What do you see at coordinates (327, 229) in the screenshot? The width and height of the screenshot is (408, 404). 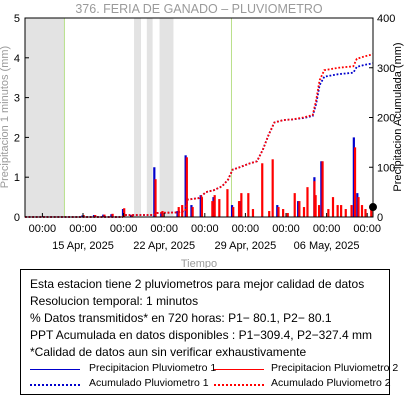 I see `x-tick-time-7: 00:00` at bounding box center [327, 229].